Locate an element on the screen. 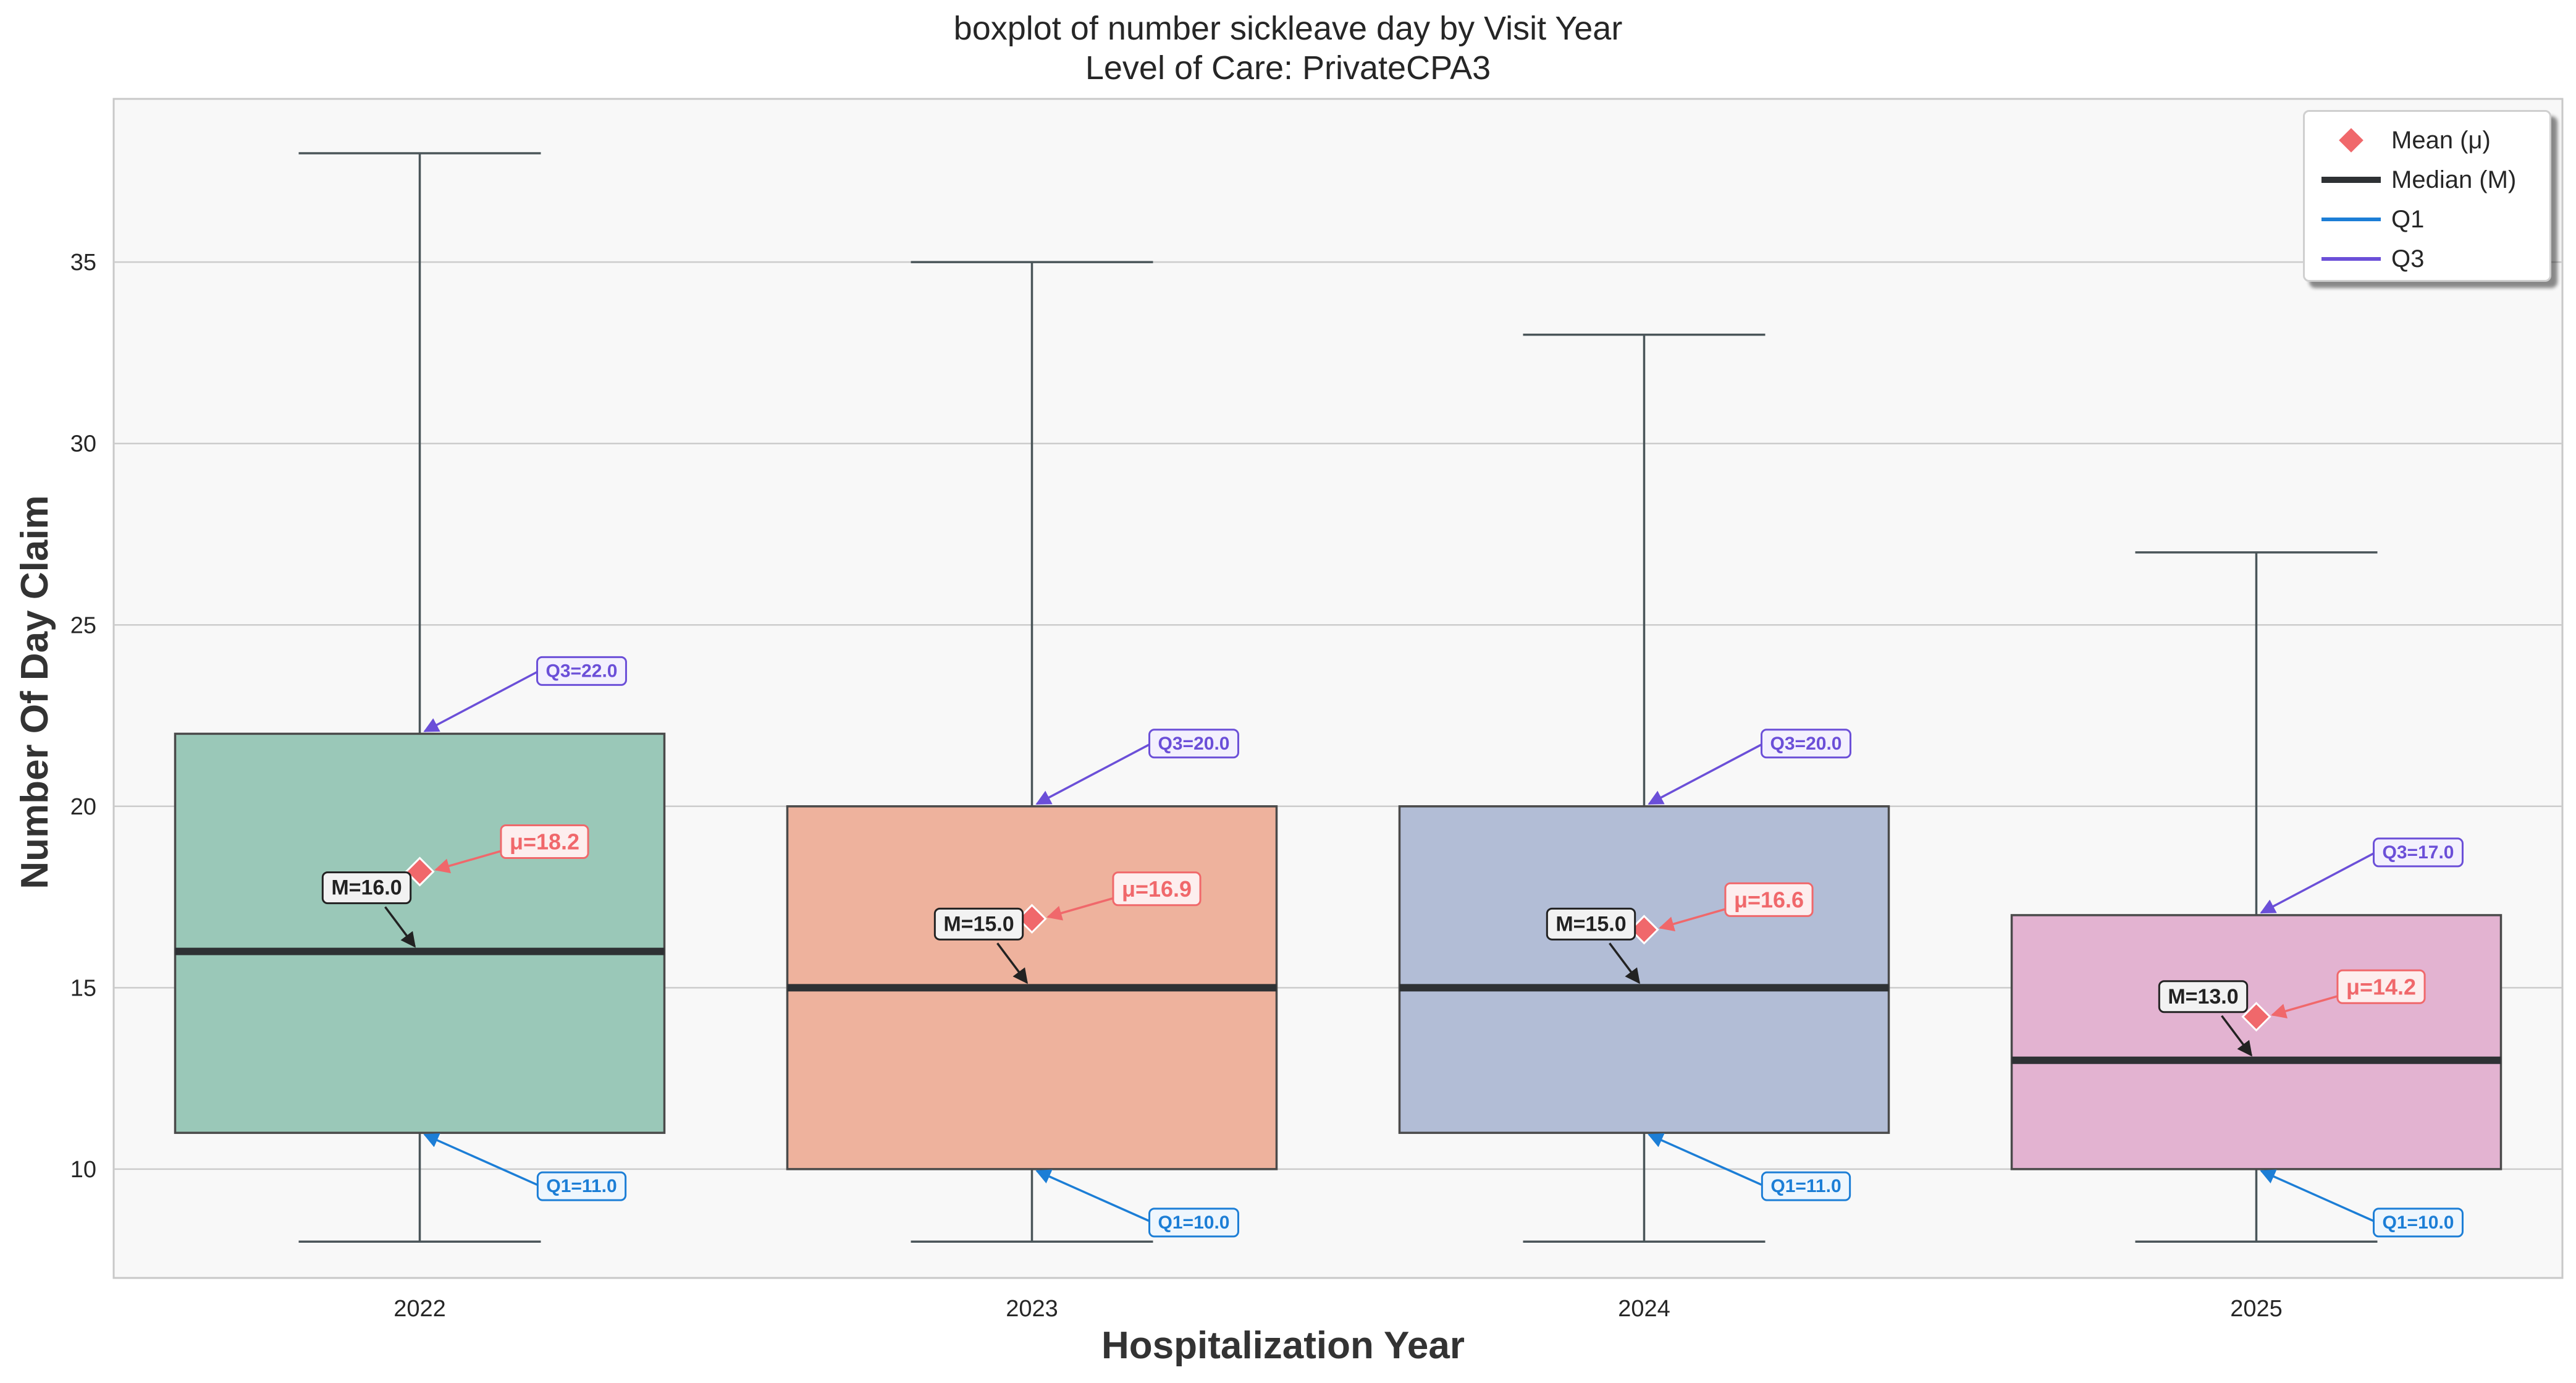  legend-label: Q1 is located at coordinates (2408, 219).